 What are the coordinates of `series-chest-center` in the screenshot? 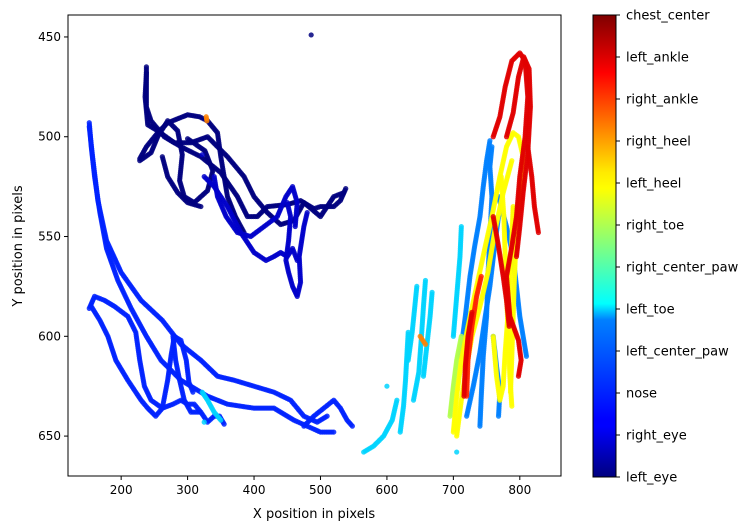 It's located at (501, 224).